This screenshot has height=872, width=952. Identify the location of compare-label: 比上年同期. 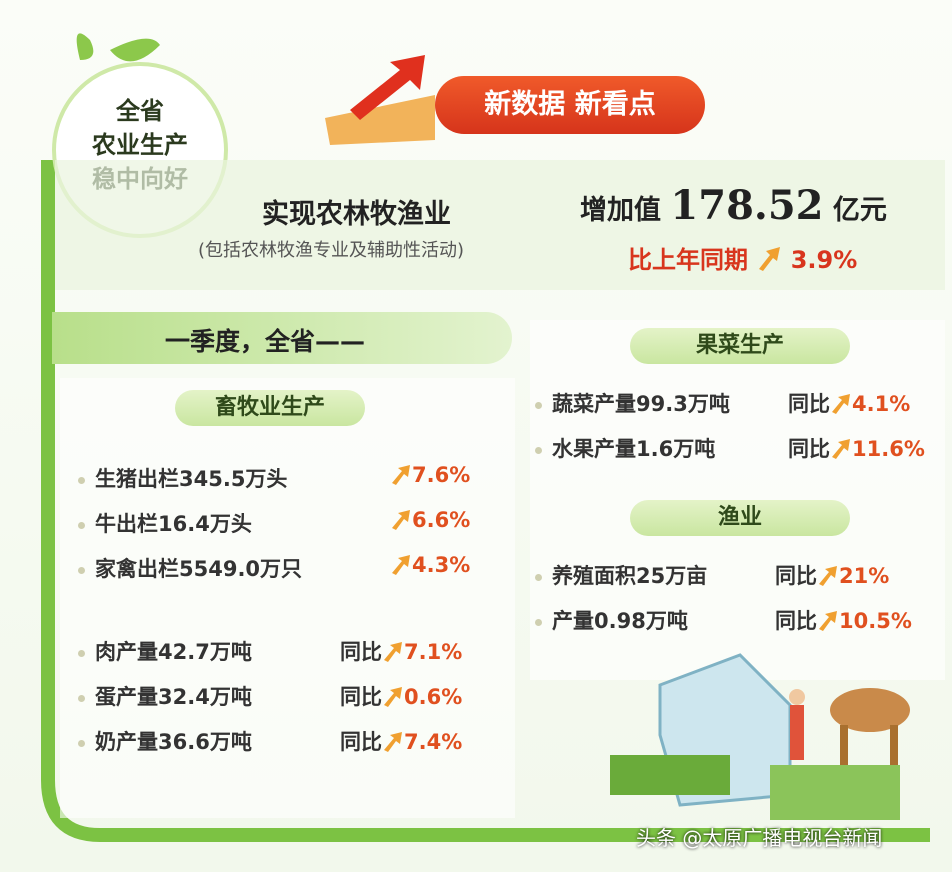
(688, 260).